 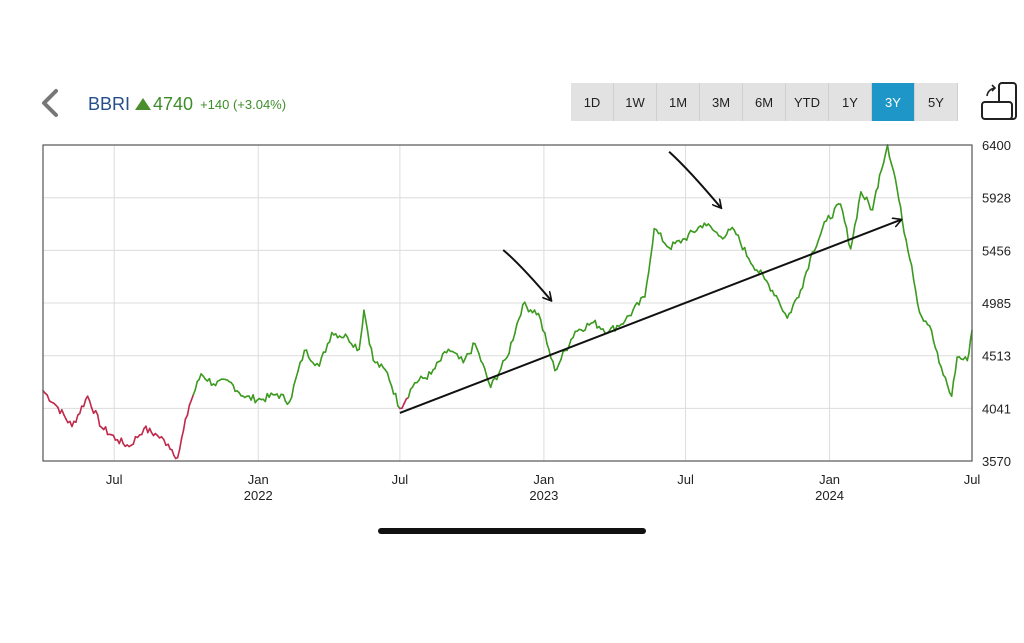 What do you see at coordinates (893, 102) in the screenshot?
I see `range-button-3y: 3Y` at bounding box center [893, 102].